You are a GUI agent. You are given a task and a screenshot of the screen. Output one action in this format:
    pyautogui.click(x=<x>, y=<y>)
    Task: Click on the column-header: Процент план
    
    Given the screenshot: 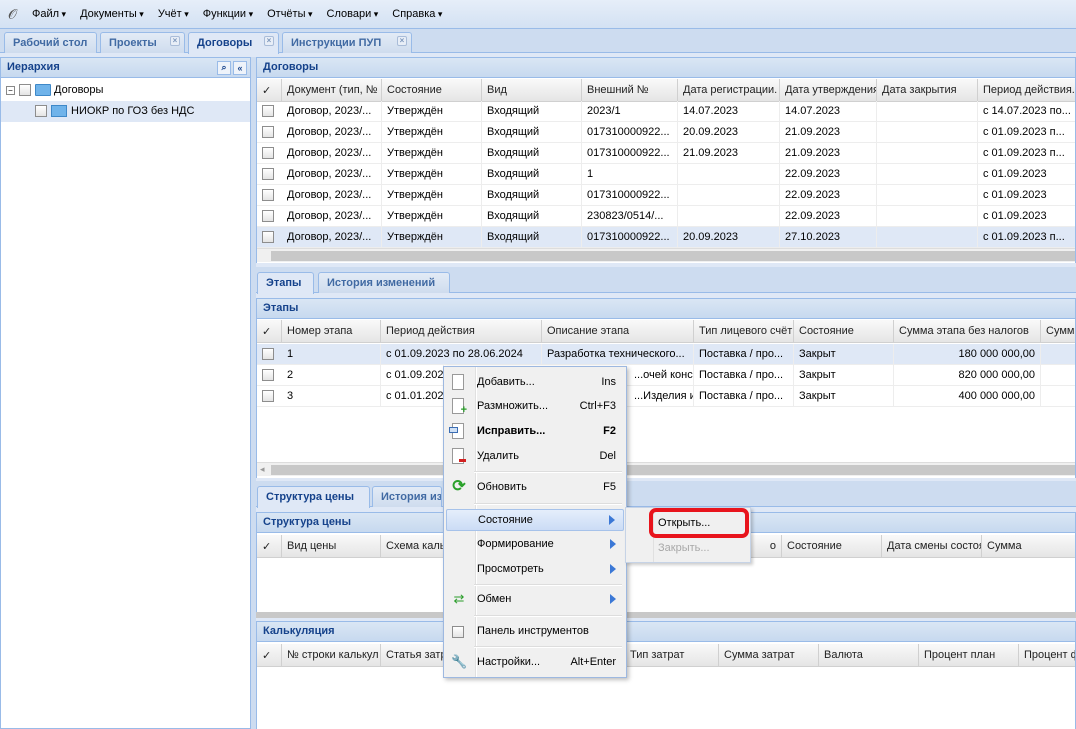 What is the action you would take?
    pyautogui.click(x=969, y=655)
    